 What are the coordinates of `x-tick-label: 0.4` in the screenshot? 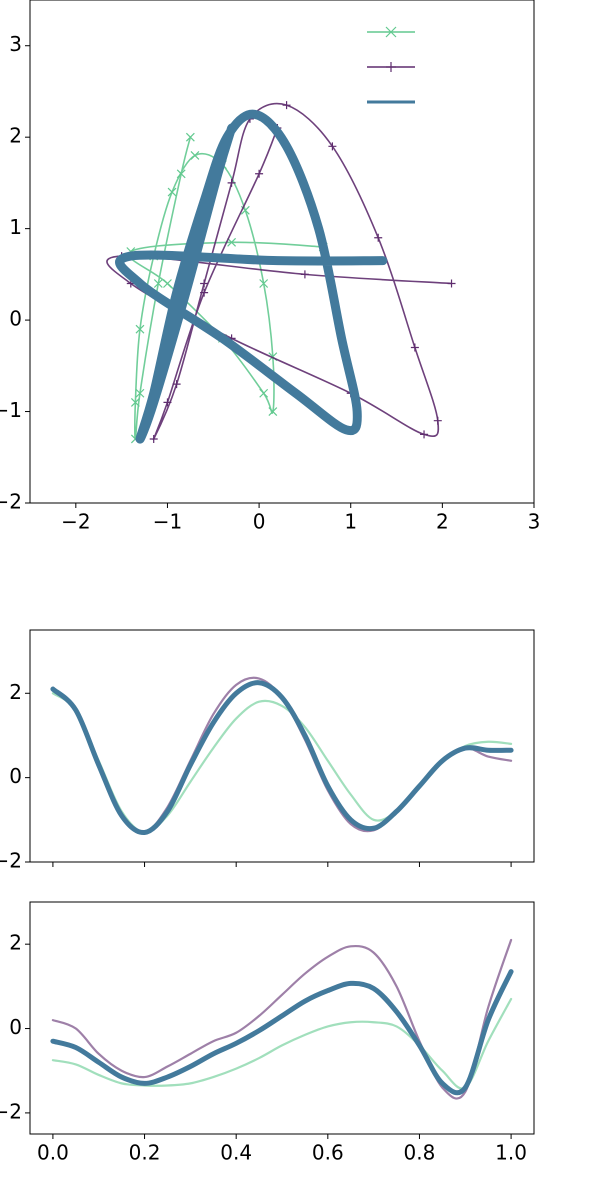 It's located at (236, 1153).